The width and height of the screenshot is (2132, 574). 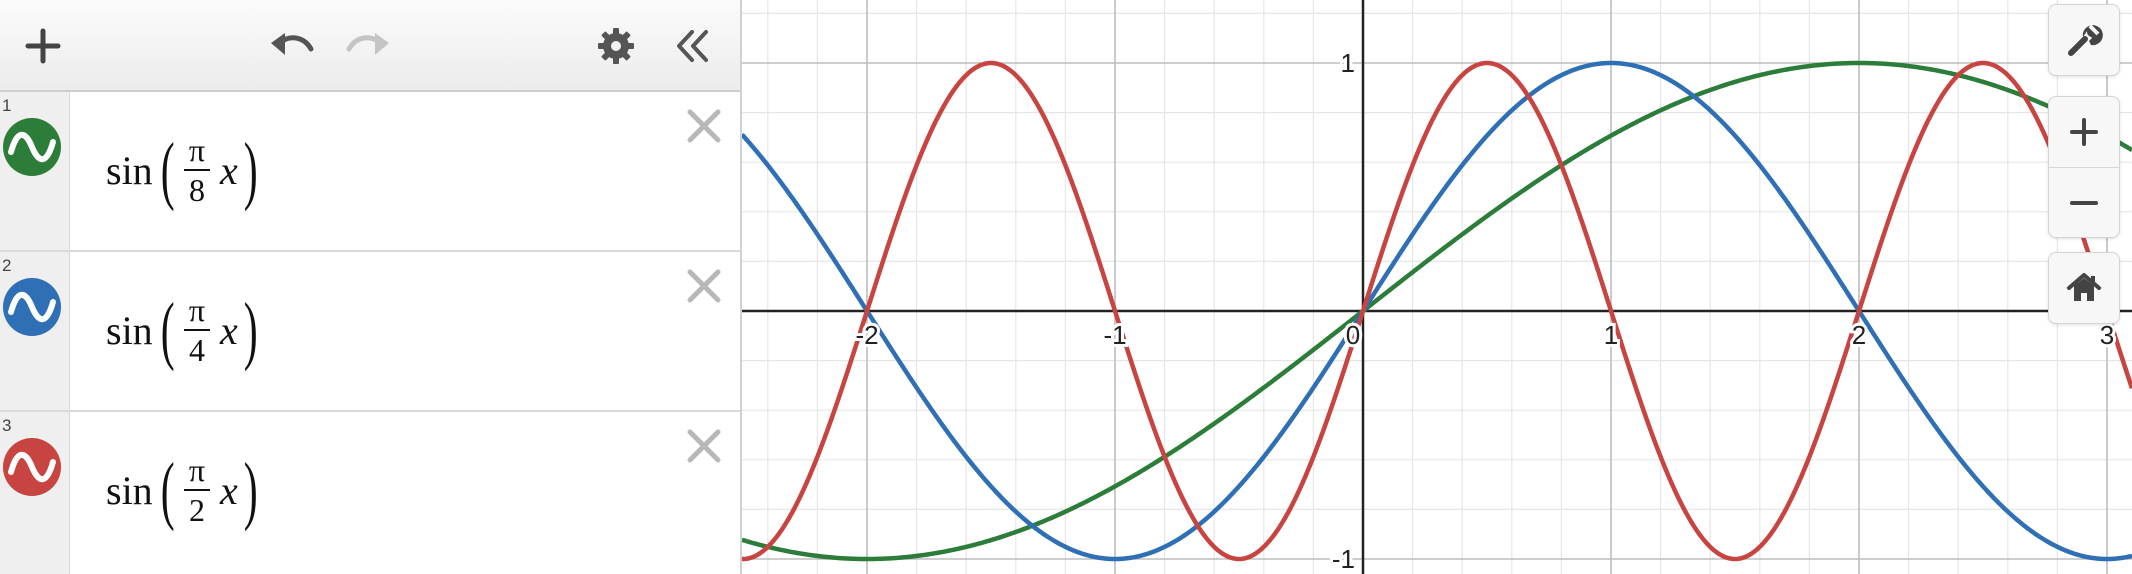 I want to click on default-viewport-control, so click(x=2084, y=288).